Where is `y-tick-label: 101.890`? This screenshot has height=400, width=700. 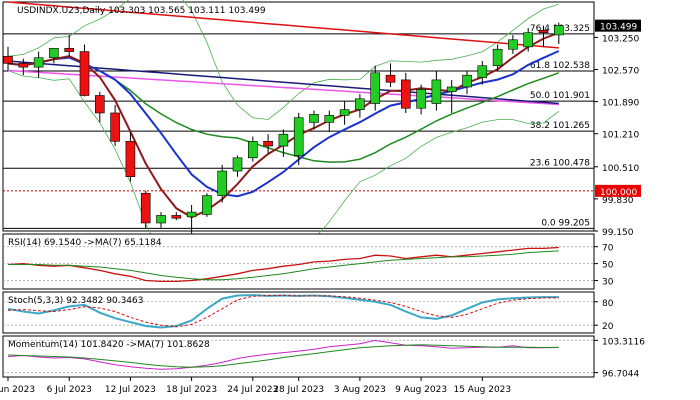
y-tick-label: 101.890 is located at coordinates (620, 104).